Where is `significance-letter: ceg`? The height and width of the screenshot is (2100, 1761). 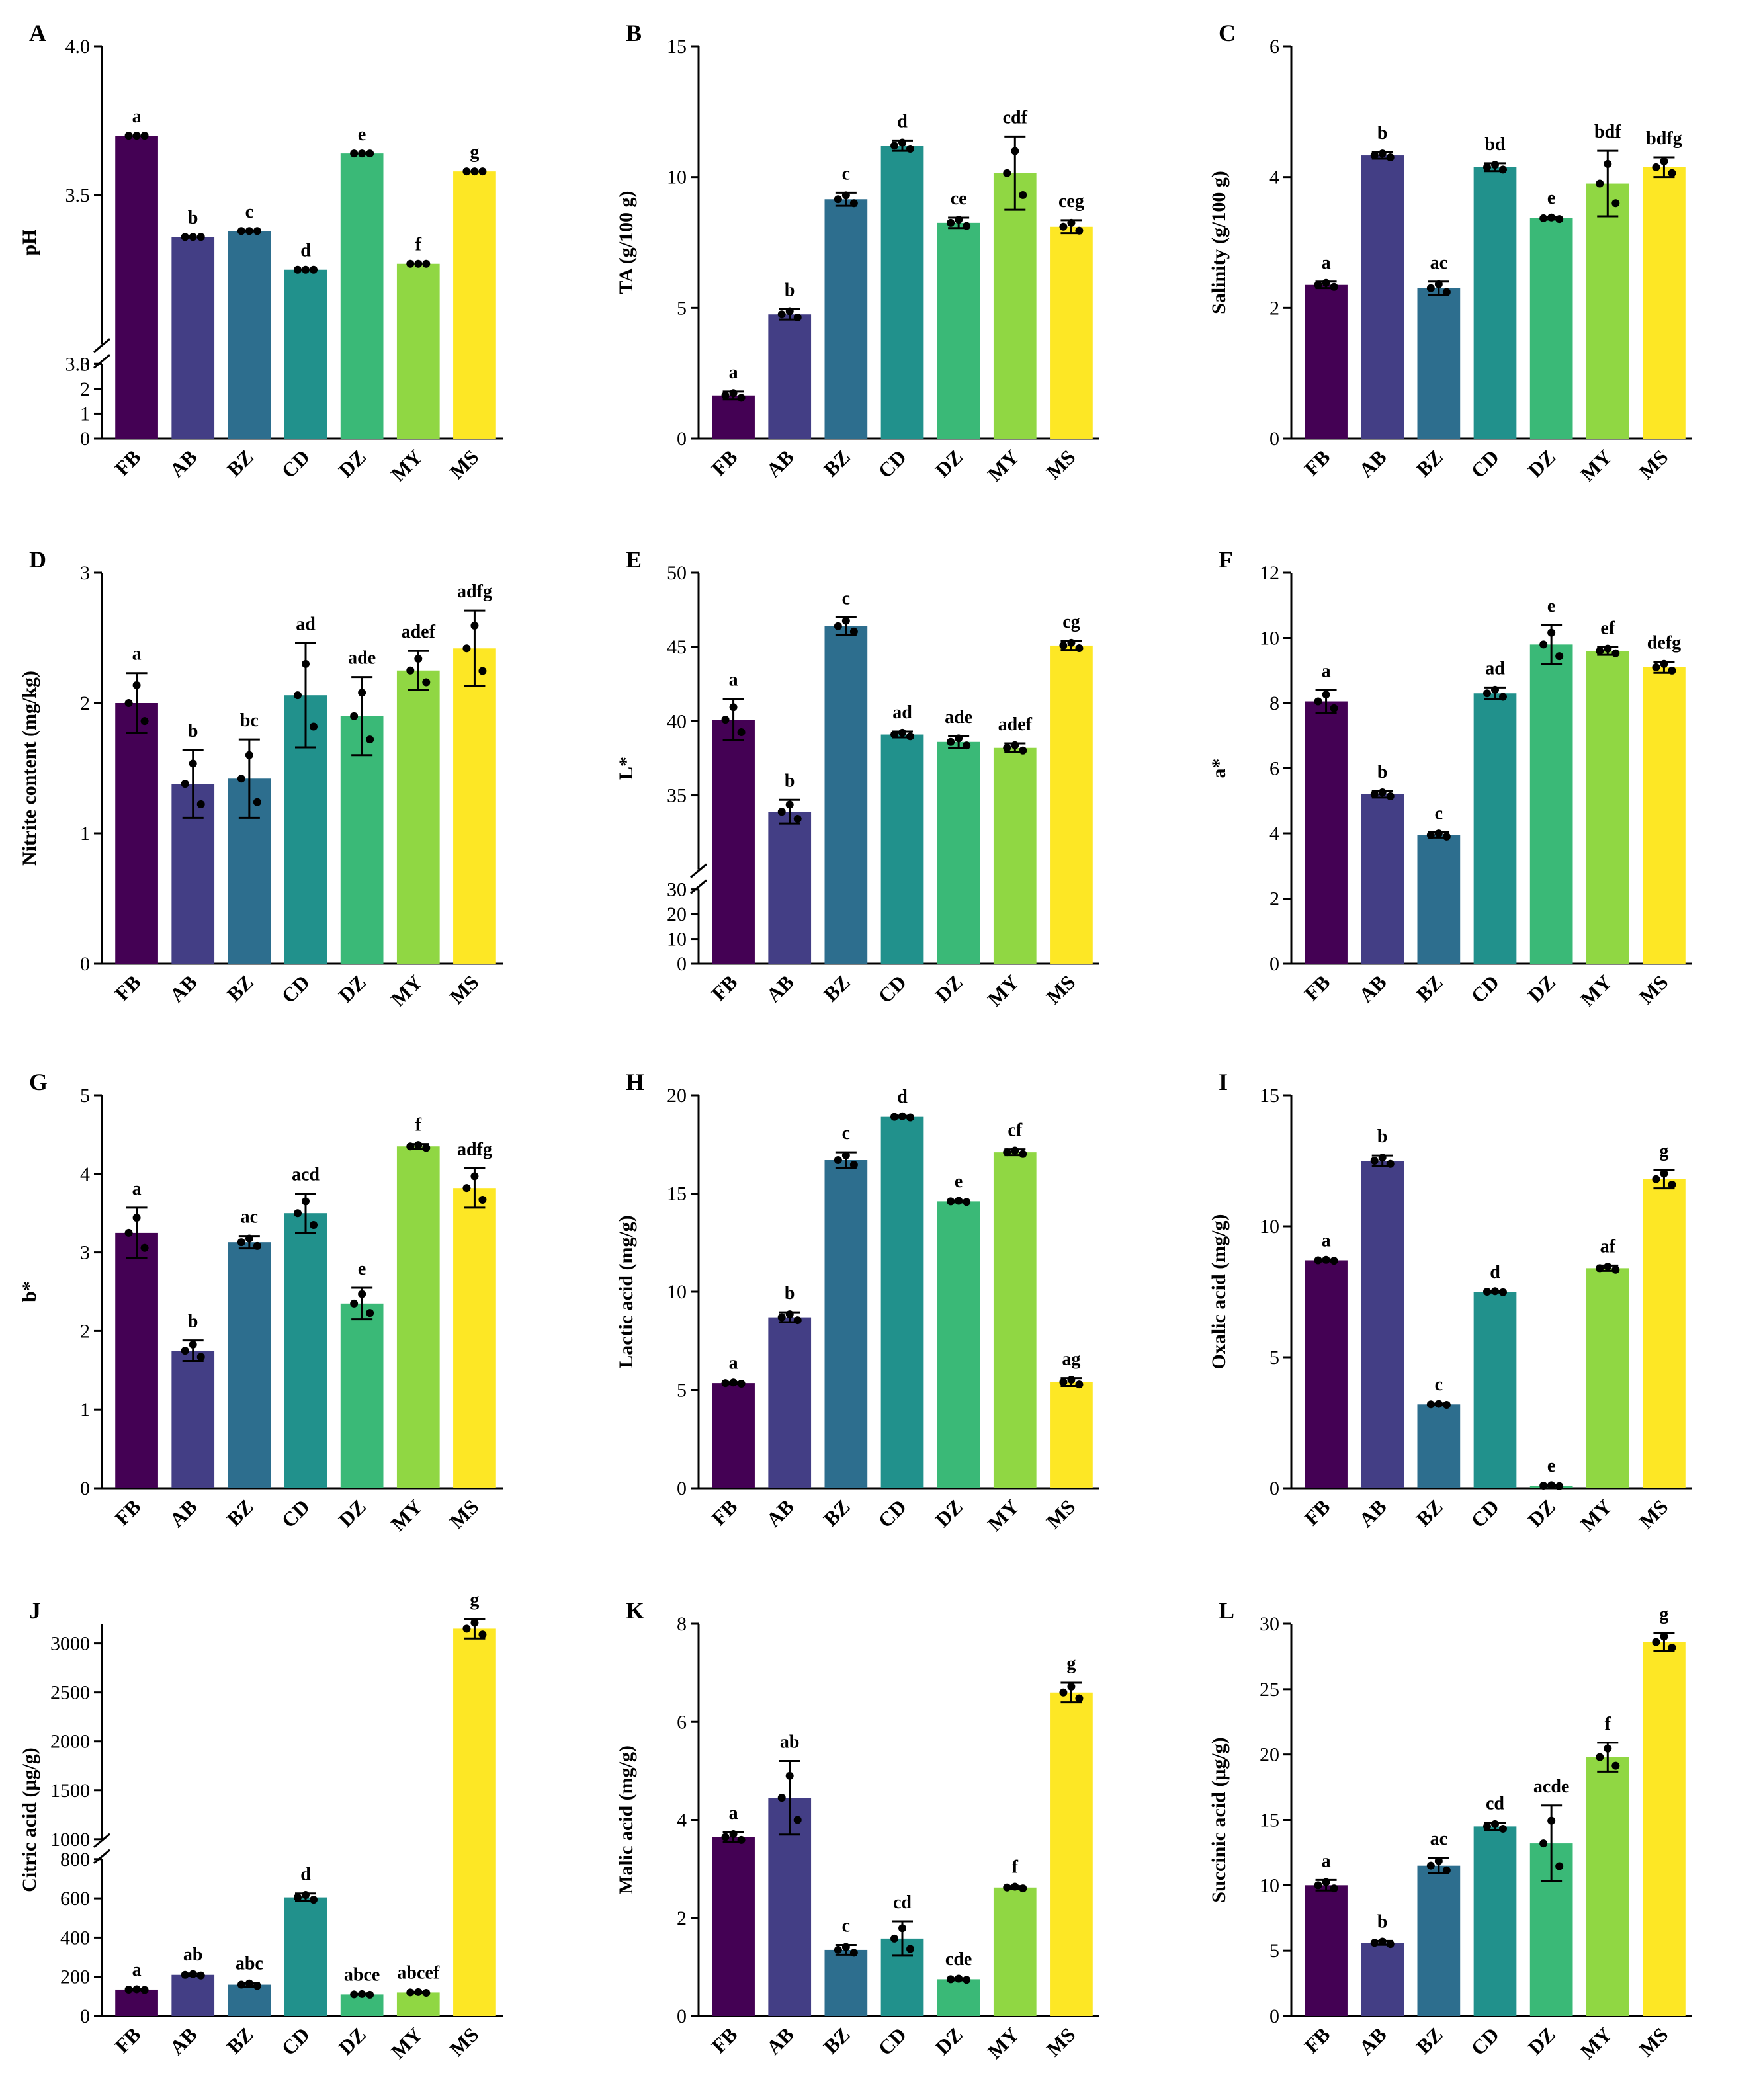 significance-letter: ceg is located at coordinates (1071, 201).